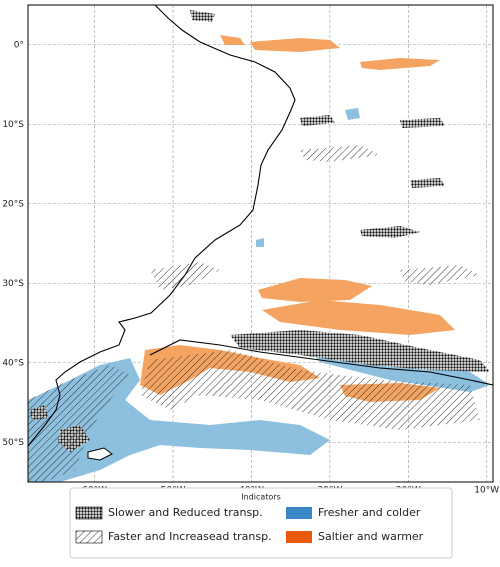 The height and width of the screenshot is (567, 500). Describe the element at coordinates (13, 125) in the screenshot. I see `y-tick-label: 10°S` at that location.